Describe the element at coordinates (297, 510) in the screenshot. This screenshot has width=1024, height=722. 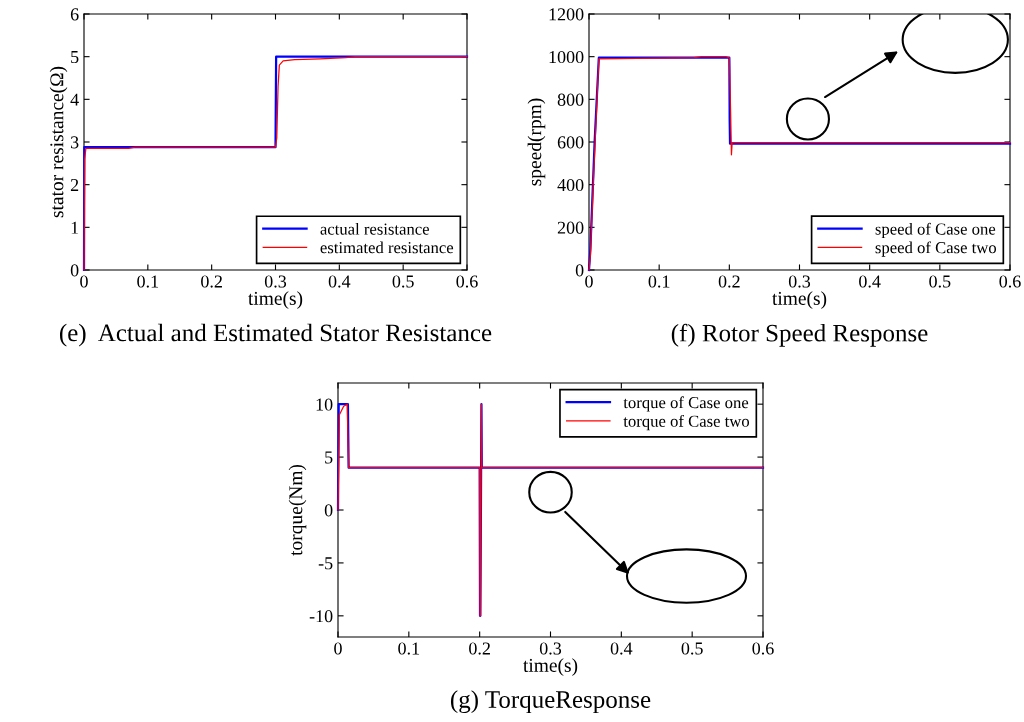
I see `y-axis-title: torque(Nm)` at that location.